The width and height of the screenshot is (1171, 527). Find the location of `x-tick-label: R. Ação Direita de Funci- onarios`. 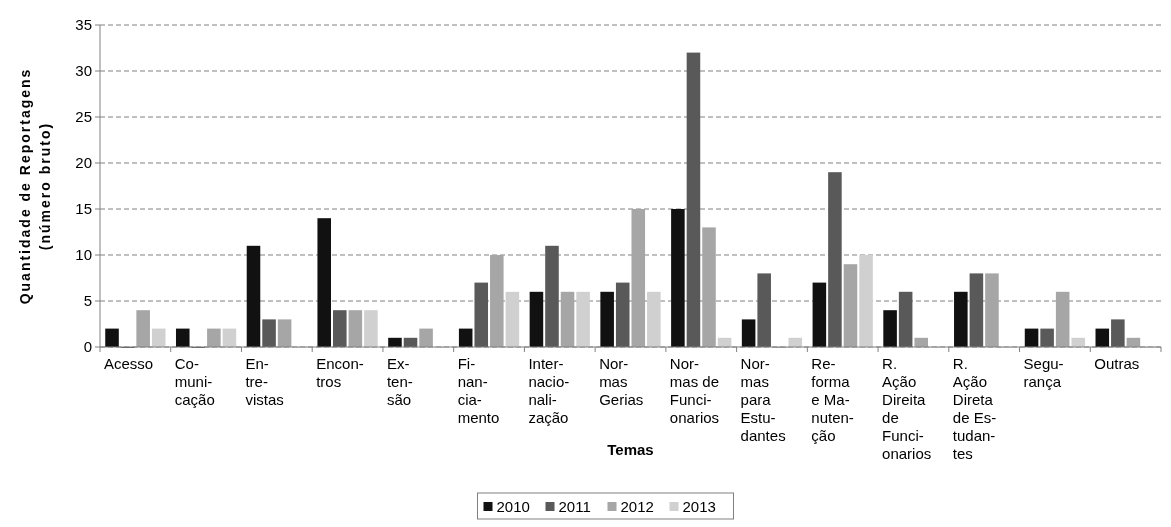

x-tick-label: R. Ação Direita de Funci- onarios is located at coordinates (907, 408).